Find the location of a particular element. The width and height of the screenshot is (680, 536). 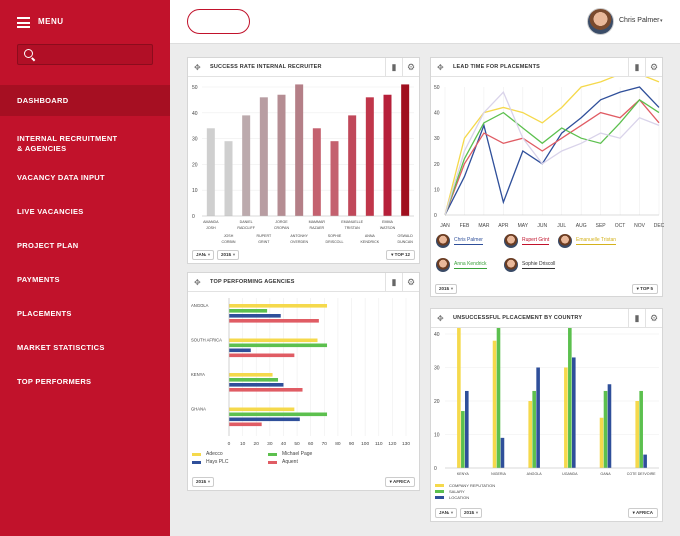

sidebar-item-label: PROJECT PLAN is located at coordinates (48, 245).